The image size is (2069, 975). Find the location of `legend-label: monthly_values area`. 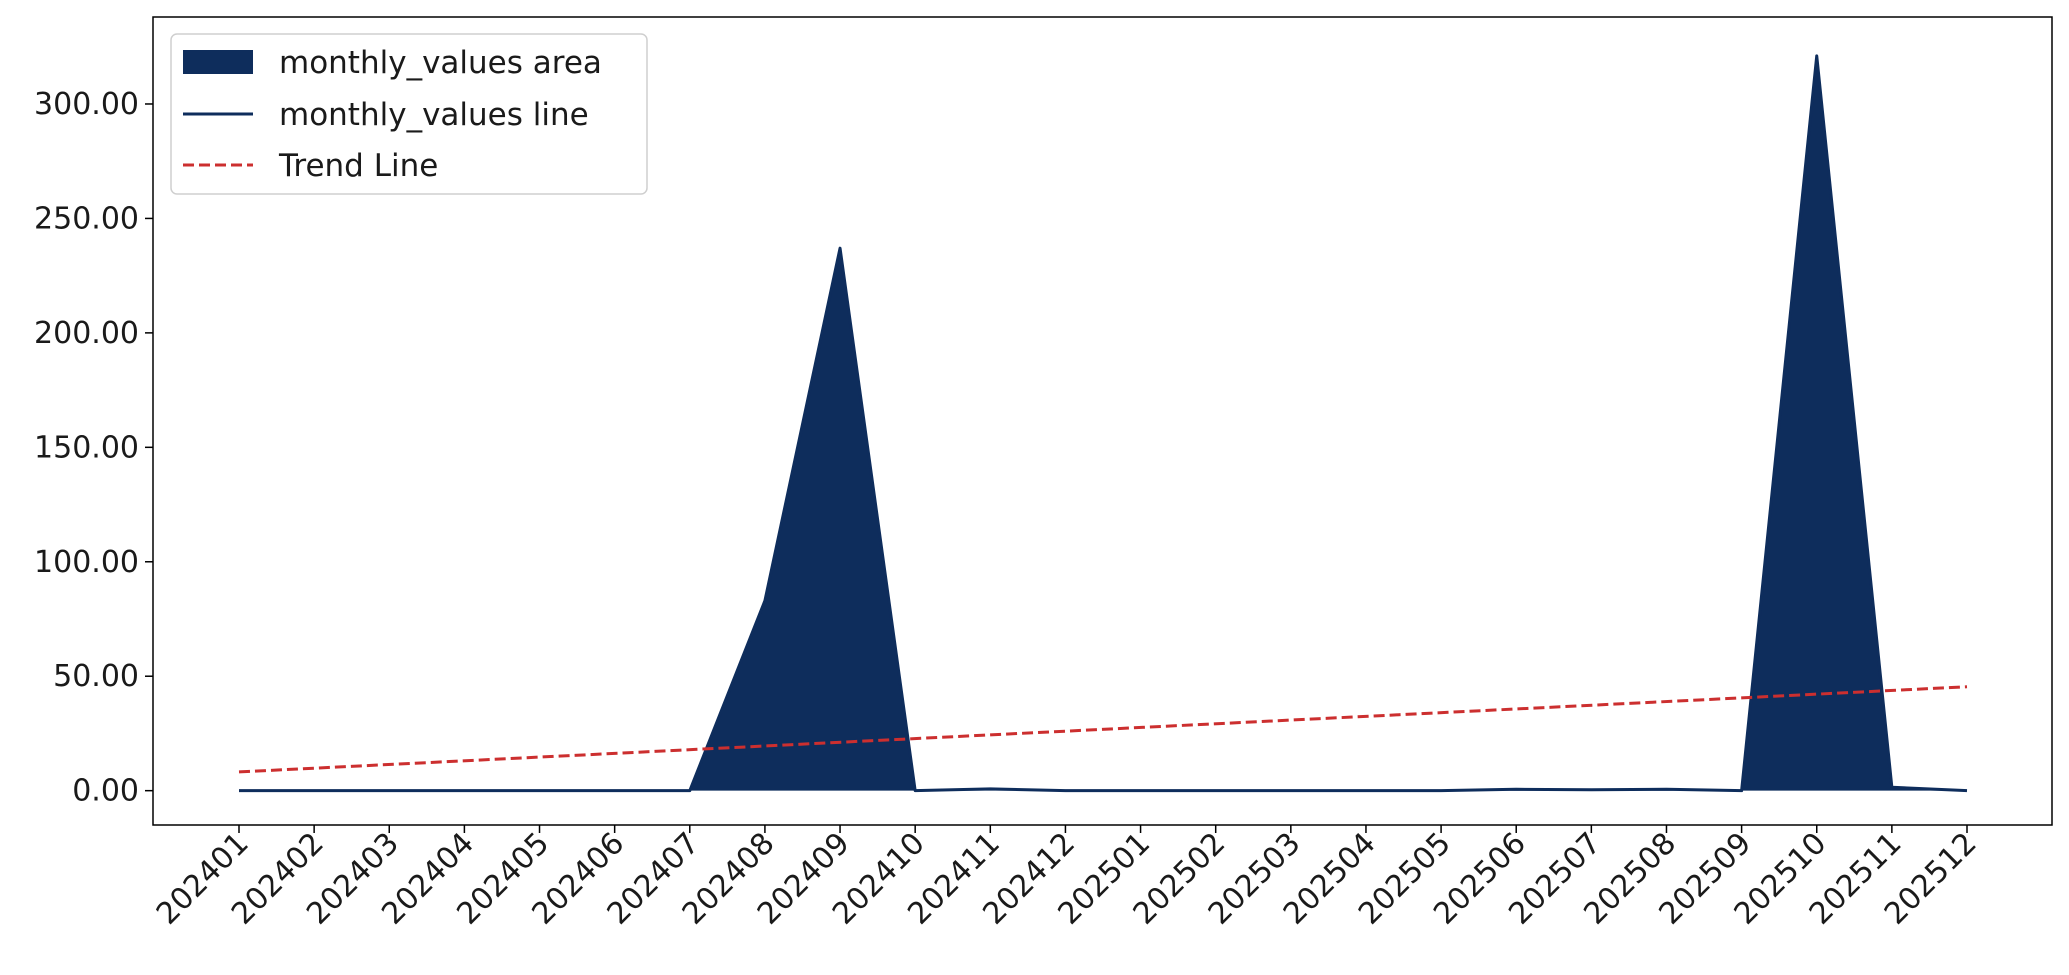

legend-label: monthly_values area is located at coordinates (440, 63).